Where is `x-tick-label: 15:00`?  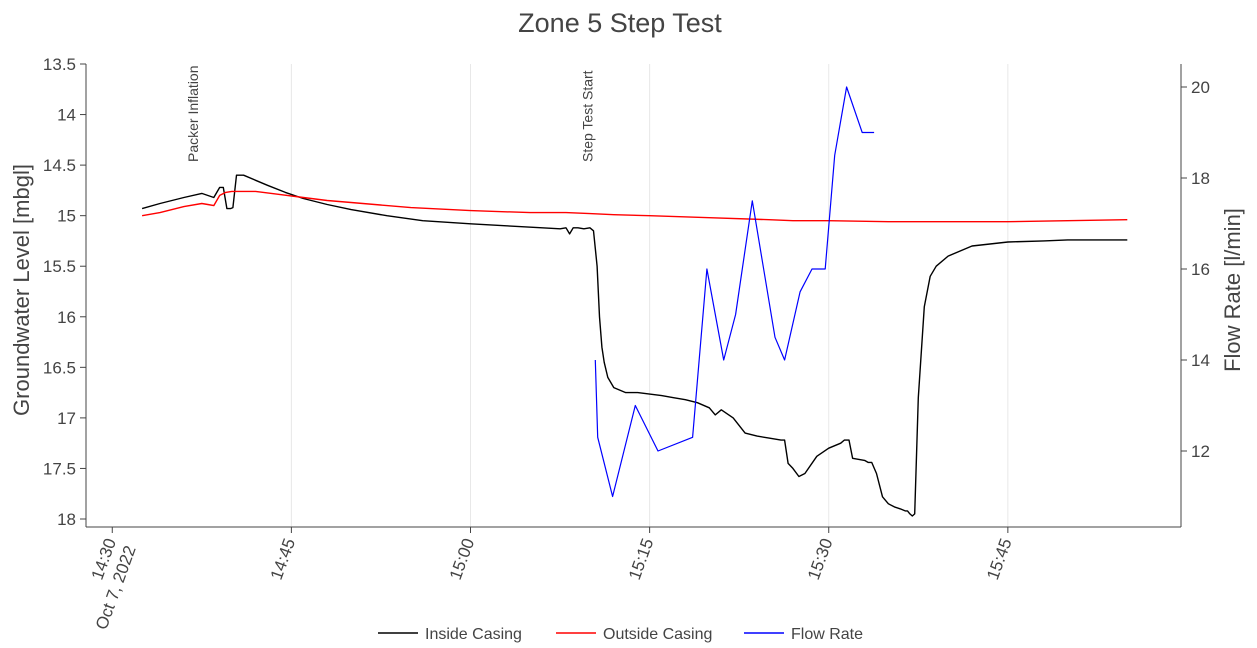
x-tick-label: 15:00 is located at coordinates (462, 559).